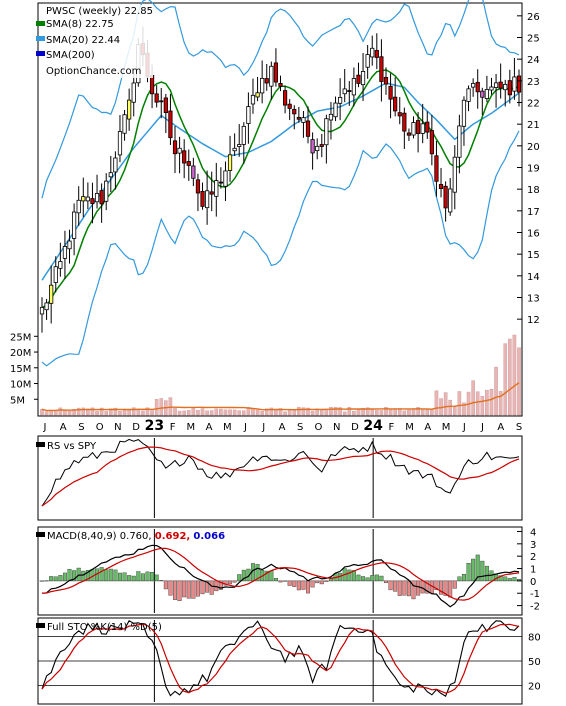 The image size is (566, 706). Describe the element at coordinates (80, 24) in the screenshot. I see `legend-sma8: SMA(8) 22.75` at that location.